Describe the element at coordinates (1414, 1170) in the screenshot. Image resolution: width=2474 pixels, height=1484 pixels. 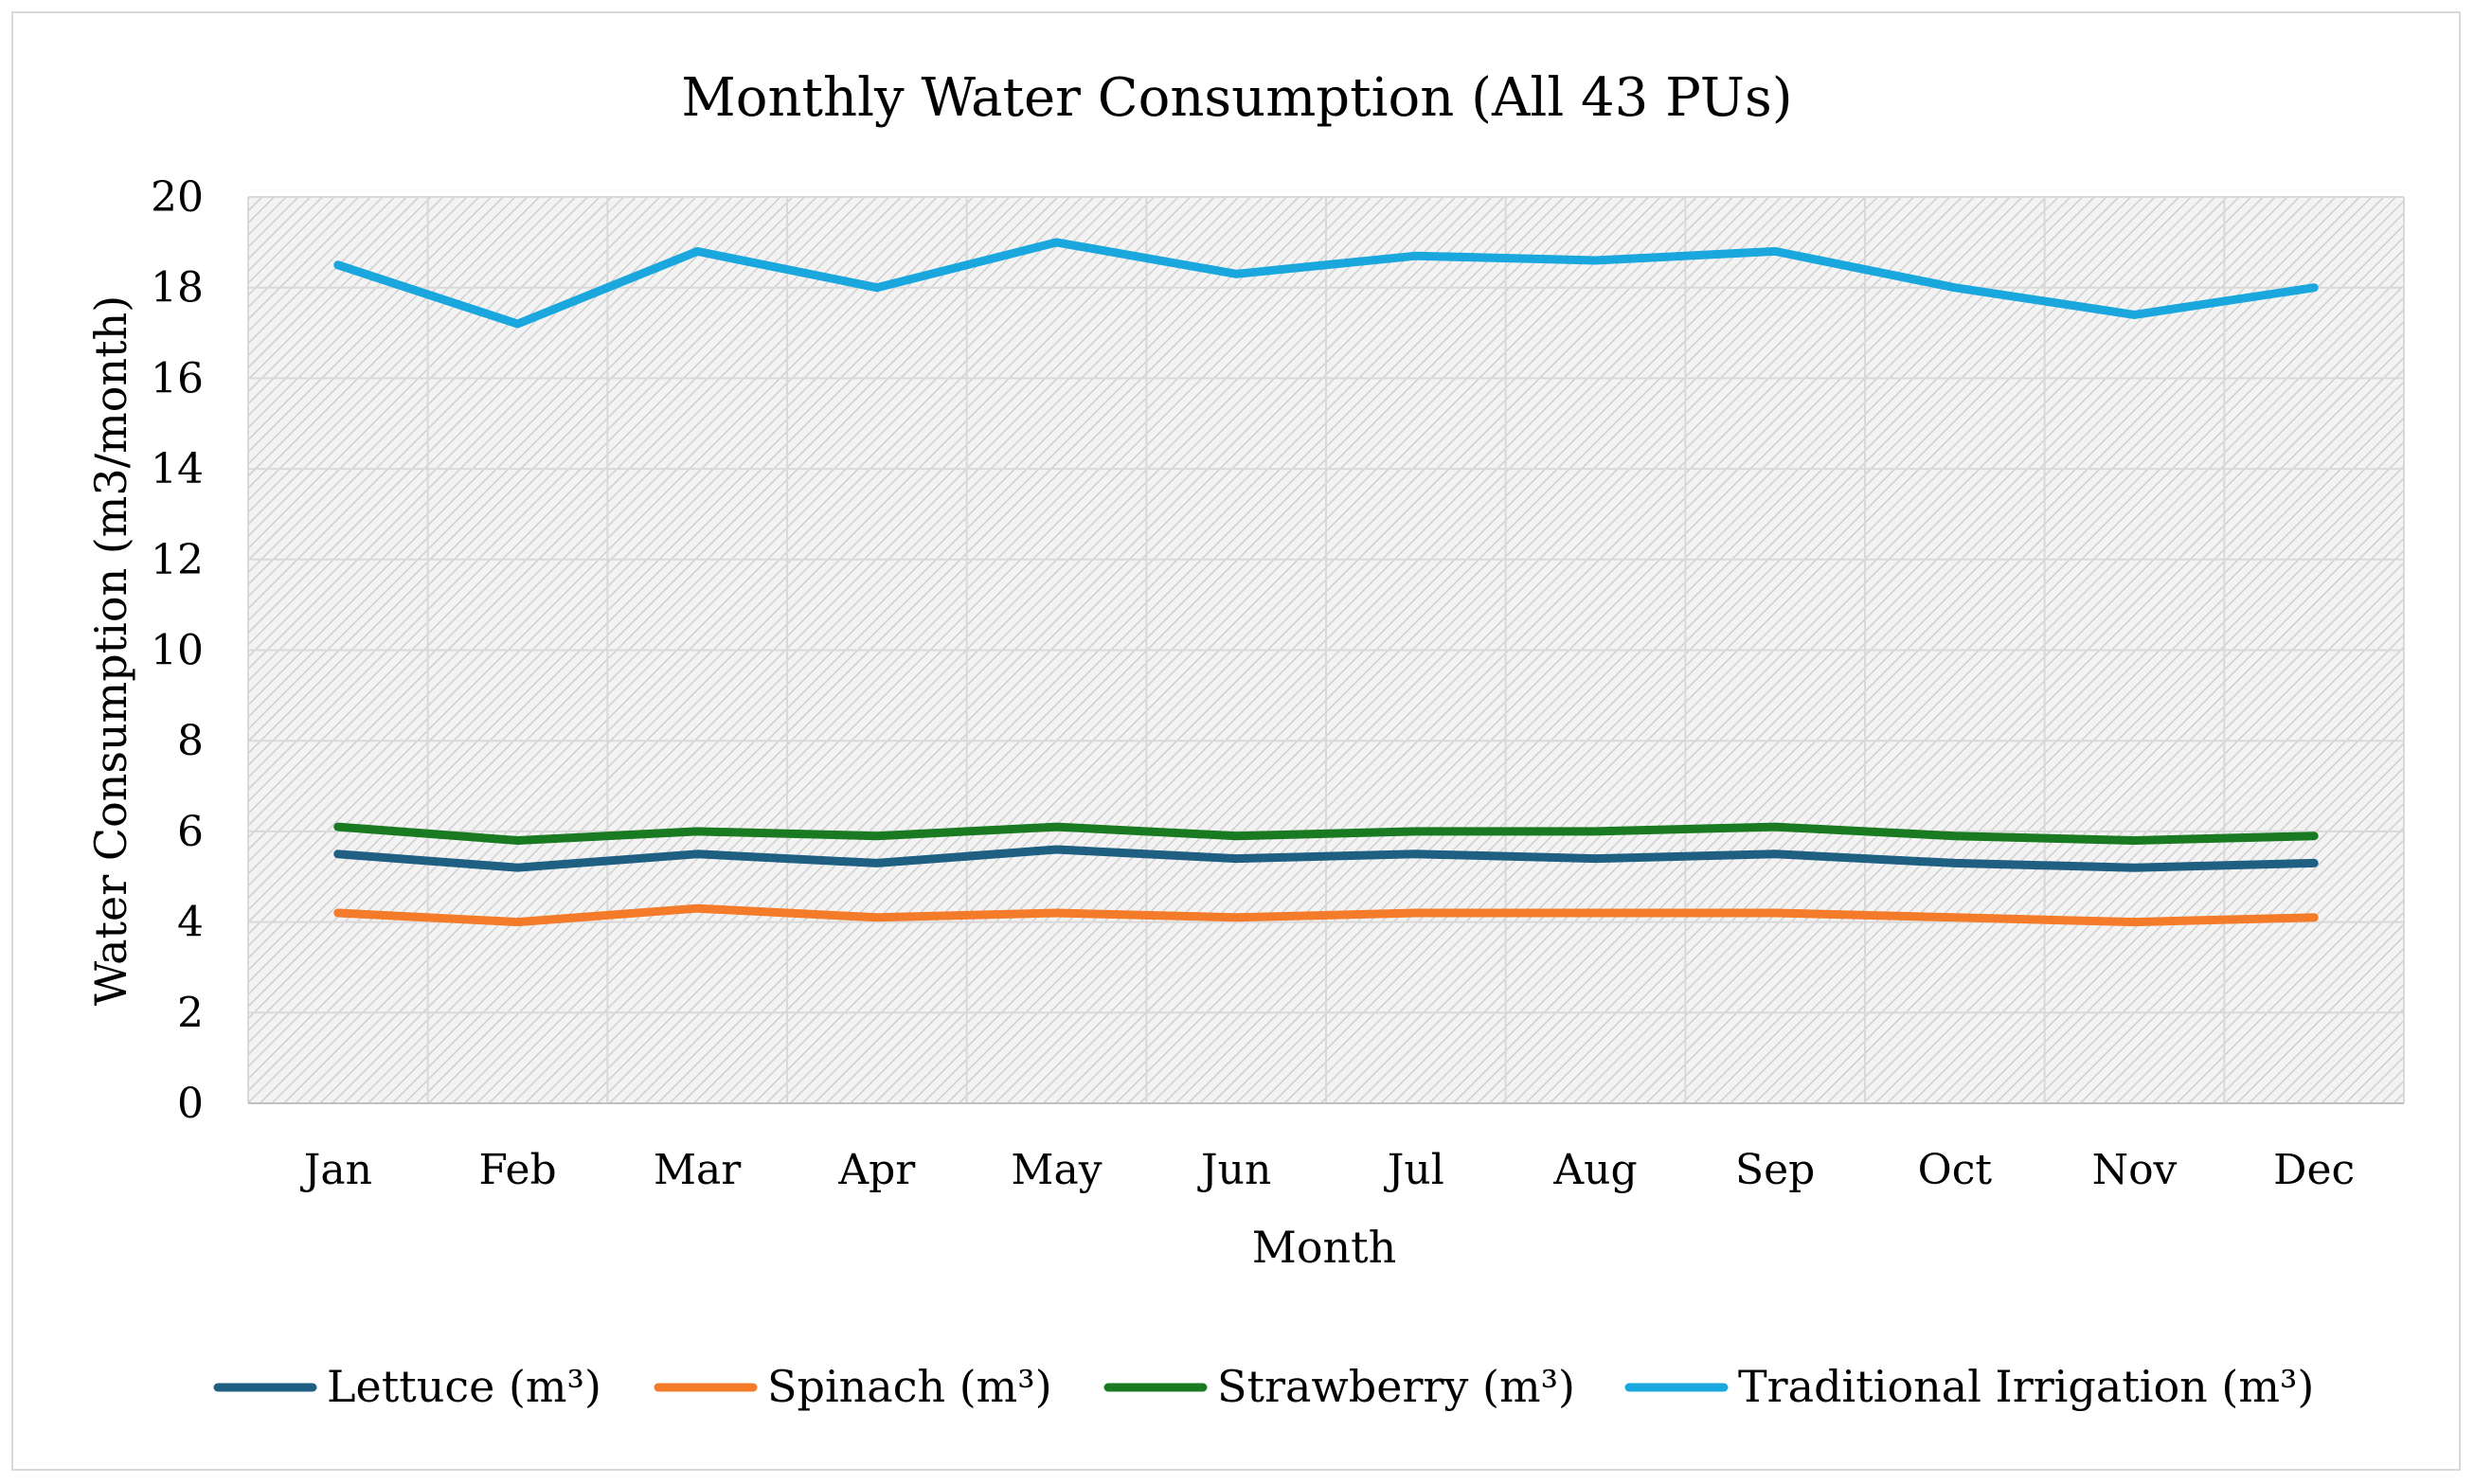
I see `x-tick-label: Jul` at that location.